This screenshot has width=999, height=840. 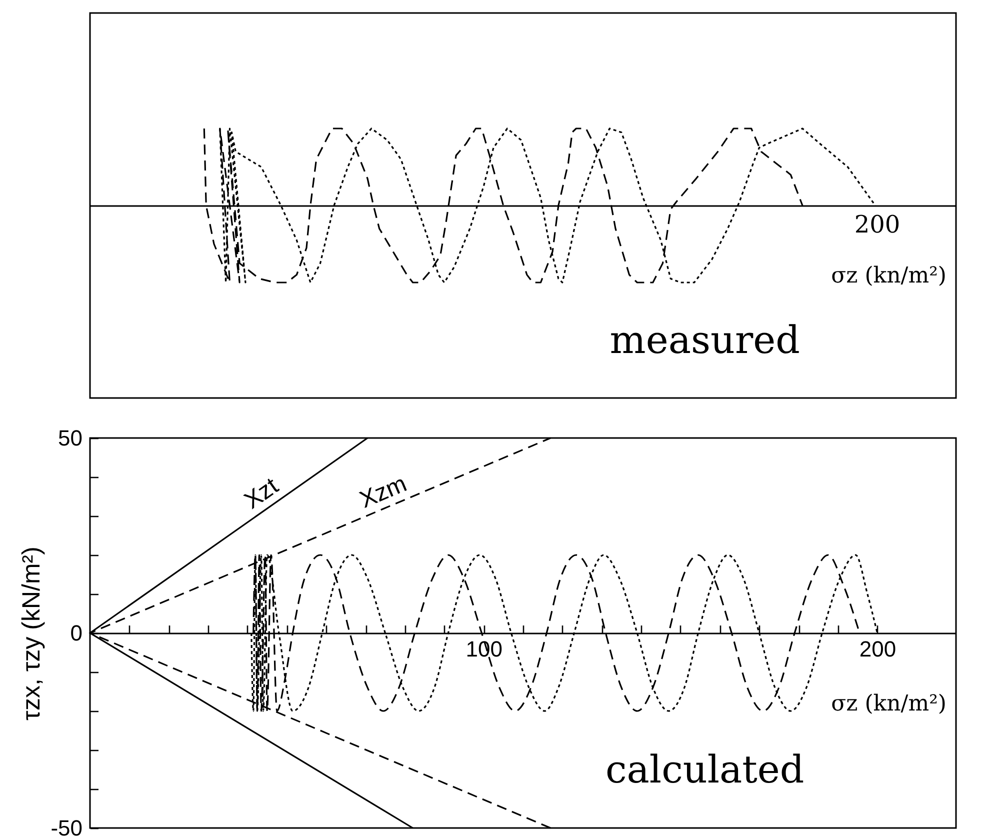 What do you see at coordinates (76, 633) in the screenshot?
I see `y-tick-label: 0` at bounding box center [76, 633].